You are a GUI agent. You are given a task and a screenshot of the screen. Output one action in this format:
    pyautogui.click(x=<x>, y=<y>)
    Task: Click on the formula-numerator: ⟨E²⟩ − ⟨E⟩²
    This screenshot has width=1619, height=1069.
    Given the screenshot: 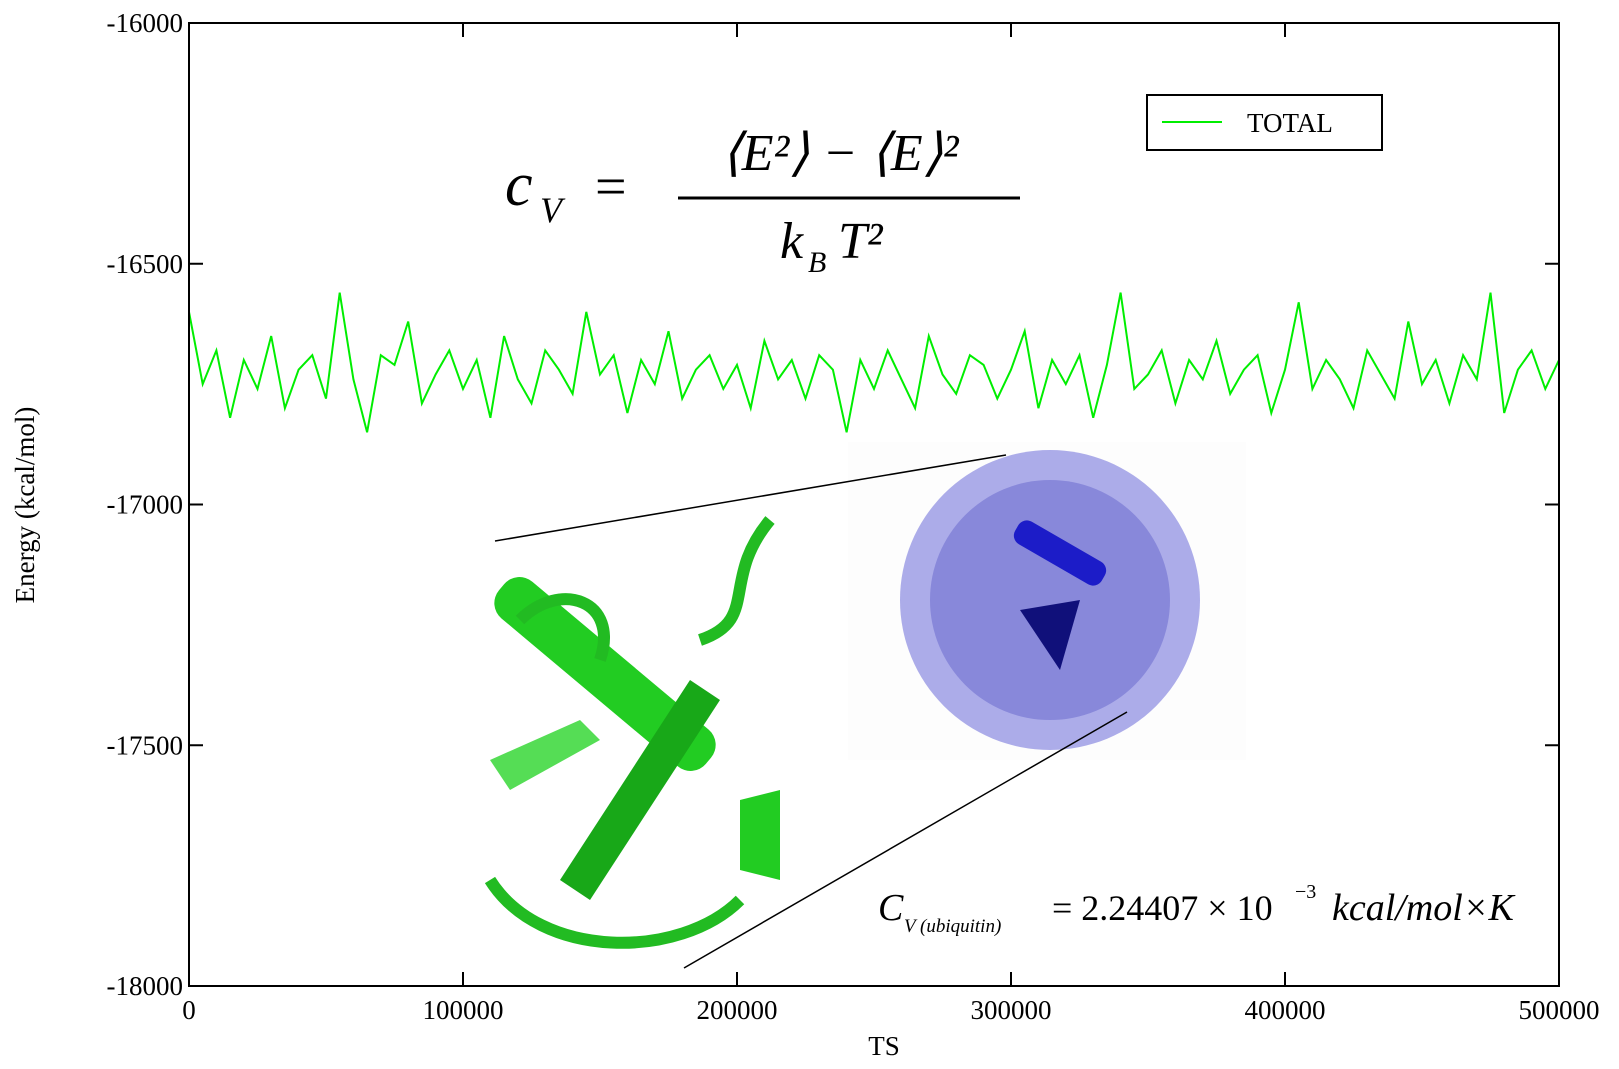 What is the action you would take?
    pyautogui.click(x=841, y=153)
    